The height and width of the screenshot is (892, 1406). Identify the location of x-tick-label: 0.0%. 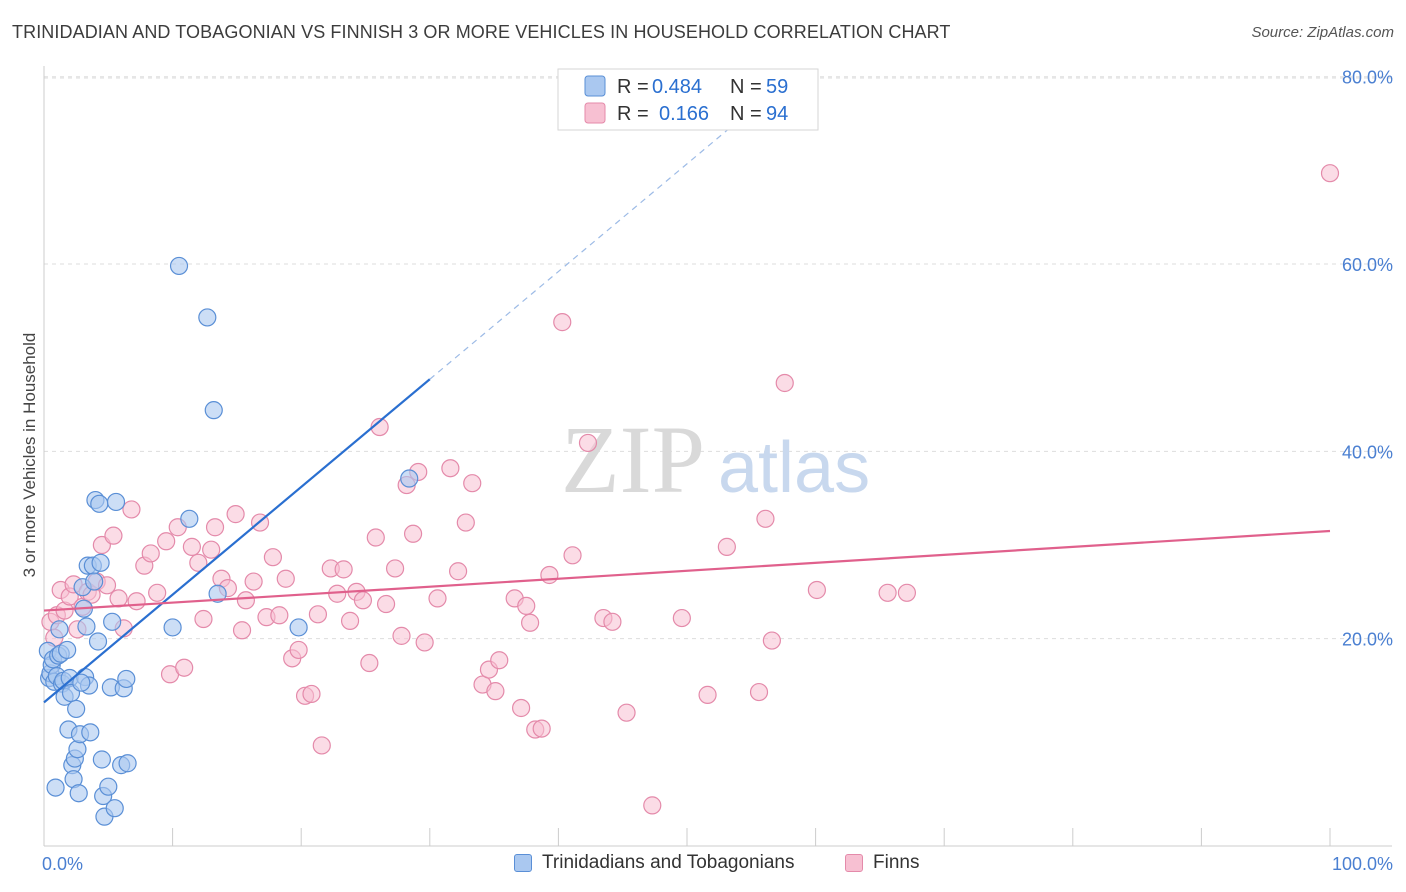
(62, 864).